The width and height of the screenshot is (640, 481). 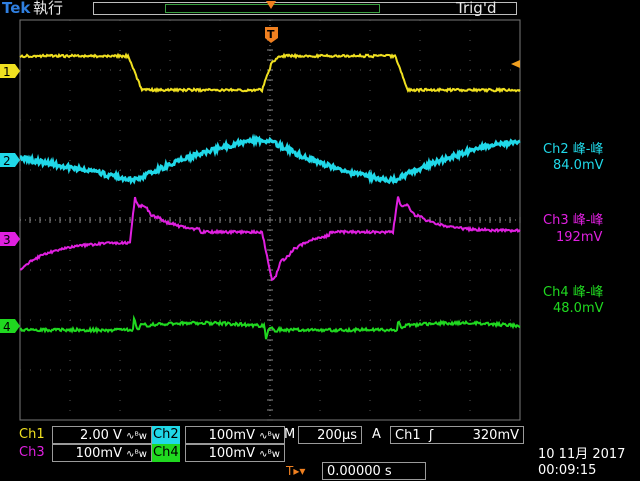 What do you see at coordinates (289, 435) in the screenshot?
I see `timebase-label: M` at bounding box center [289, 435].